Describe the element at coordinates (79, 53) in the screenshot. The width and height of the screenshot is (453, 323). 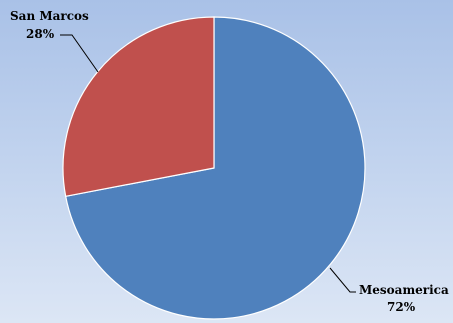
I see `leader-line-san-marcos` at that location.